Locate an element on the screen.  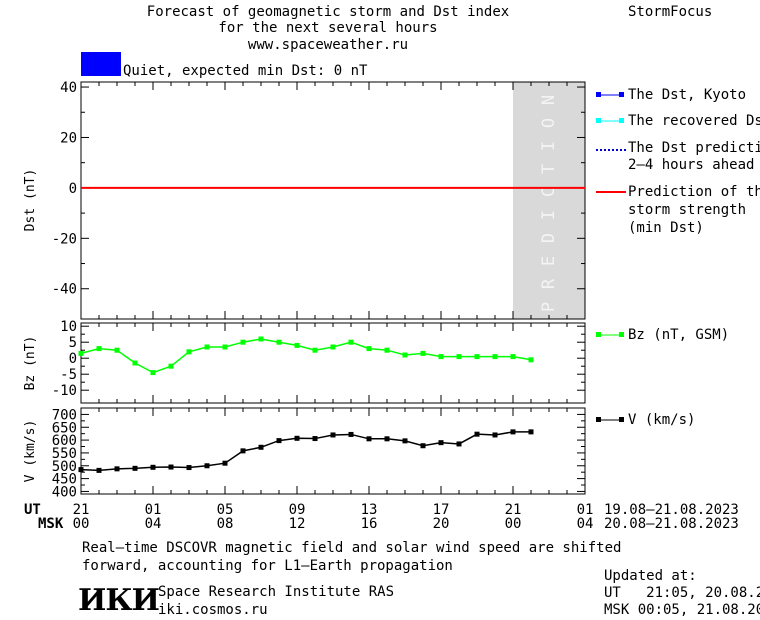
ut-date-range: 19.08–21.08.2023 is located at coordinates (671, 510).